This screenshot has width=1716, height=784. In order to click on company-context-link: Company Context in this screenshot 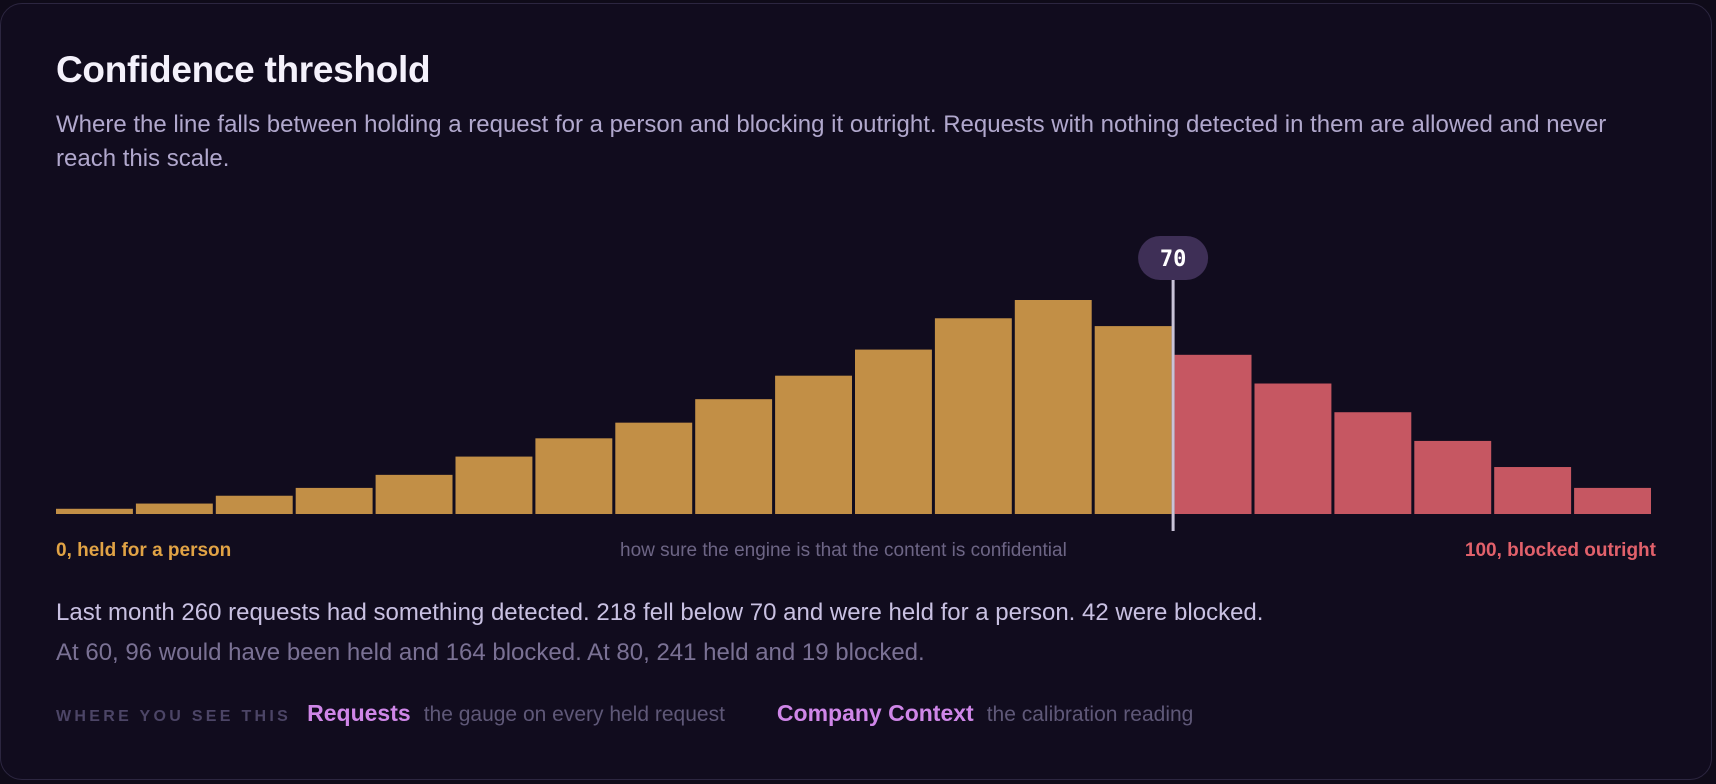, I will do `click(875, 713)`.